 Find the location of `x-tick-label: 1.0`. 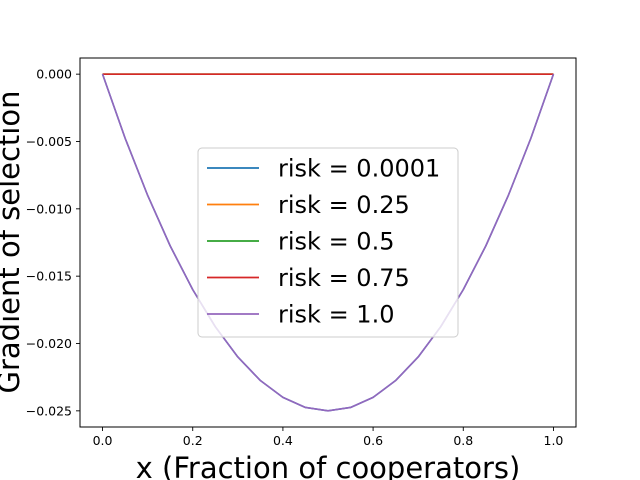

x-tick-label: 1.0 is located at coordinates (554, 440).